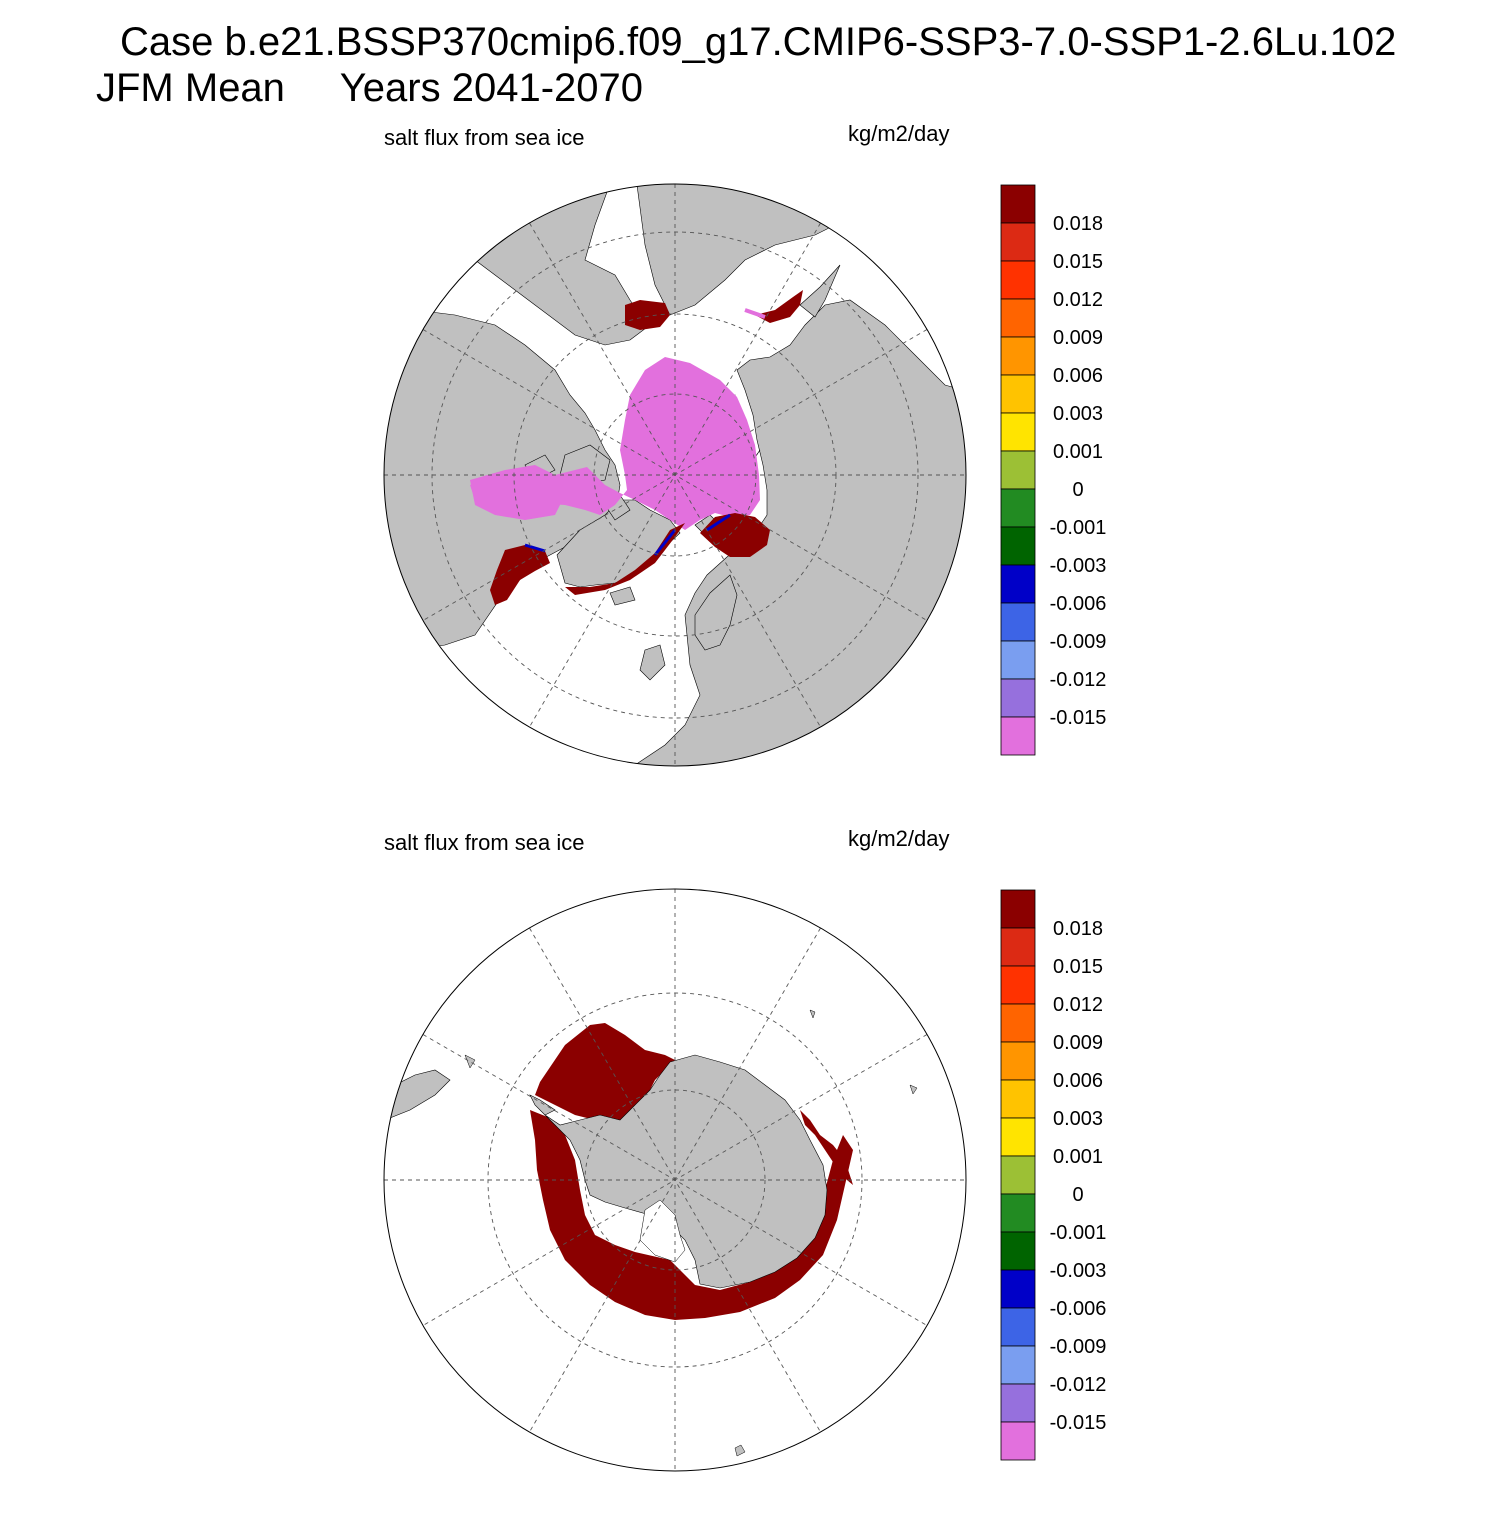 The height and width of the screenshot is (1520, 1500). What do you see at coordinates (662, 1231) in the screenshot?
I see `ross-ice-shelf` at bounding box center [662, 1231].